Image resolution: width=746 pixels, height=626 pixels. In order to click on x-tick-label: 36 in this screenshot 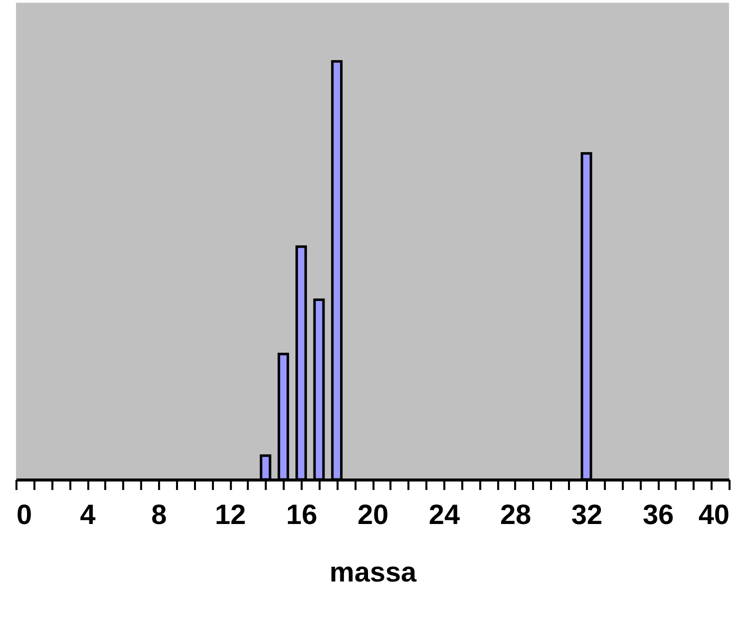, I will do `click(658, 514)`.